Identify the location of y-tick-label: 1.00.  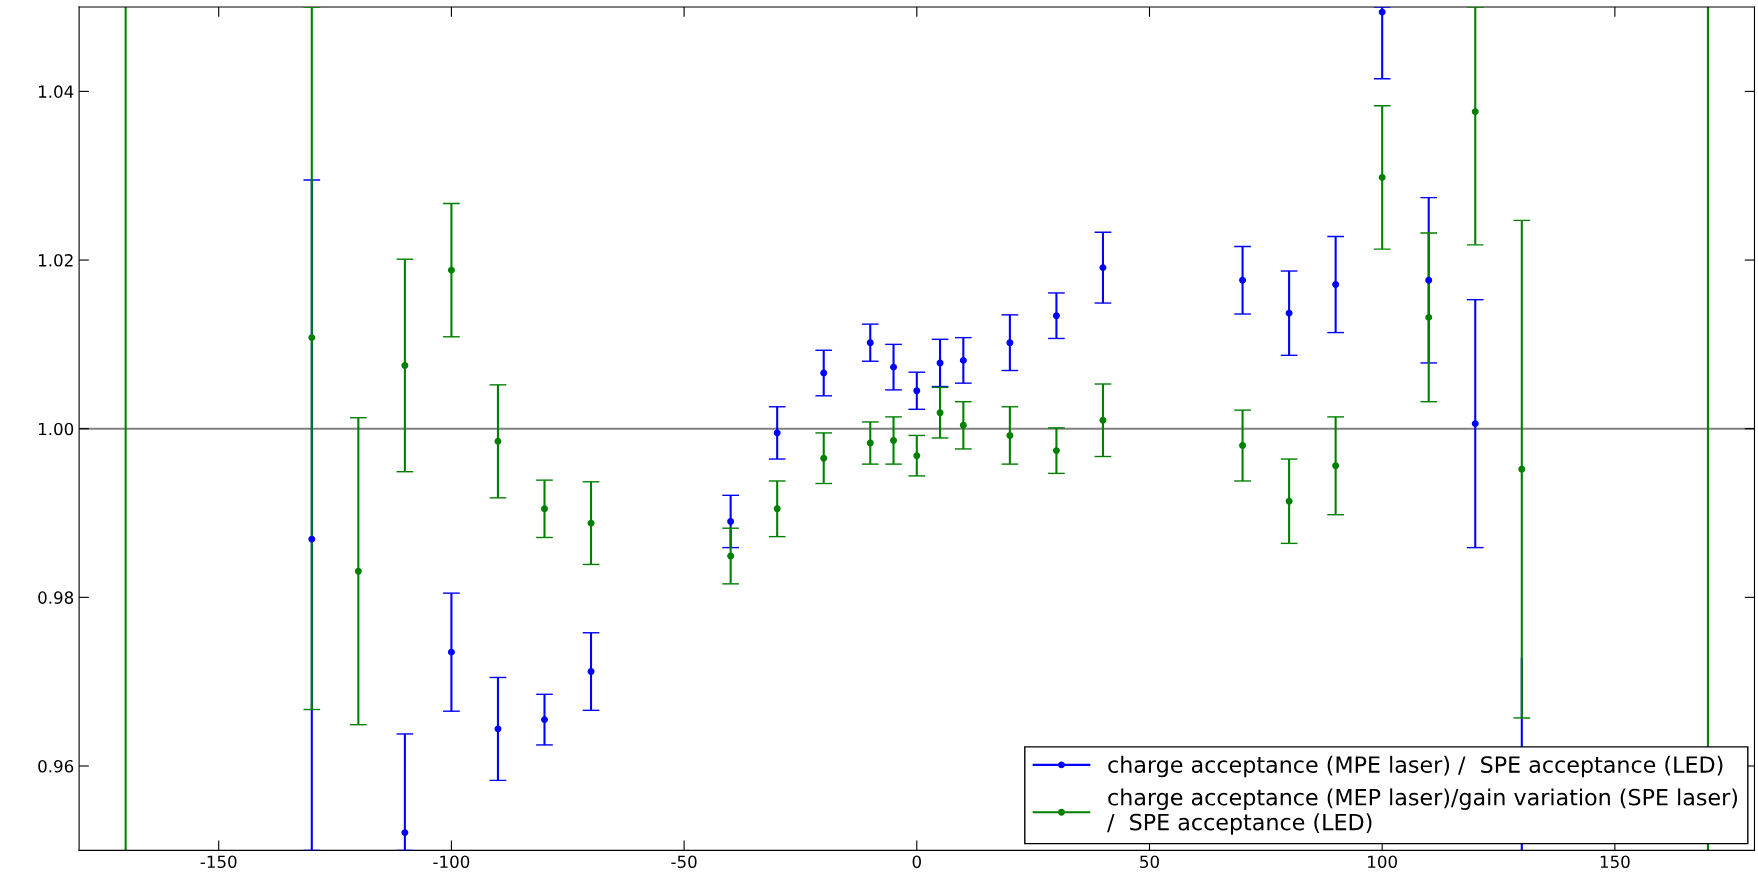
(56, 429).